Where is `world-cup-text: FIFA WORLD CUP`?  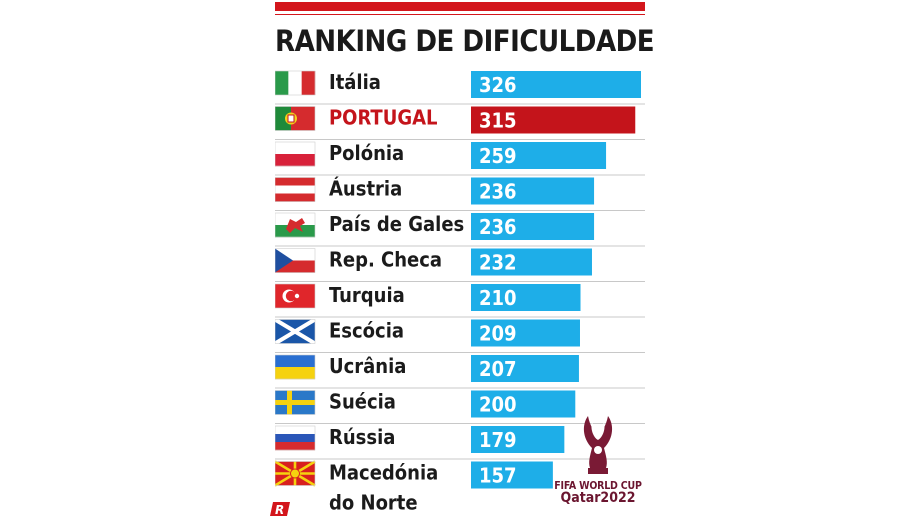 world-cup-text: FIFA WORLD CUP is located at coordinates (598, 486).